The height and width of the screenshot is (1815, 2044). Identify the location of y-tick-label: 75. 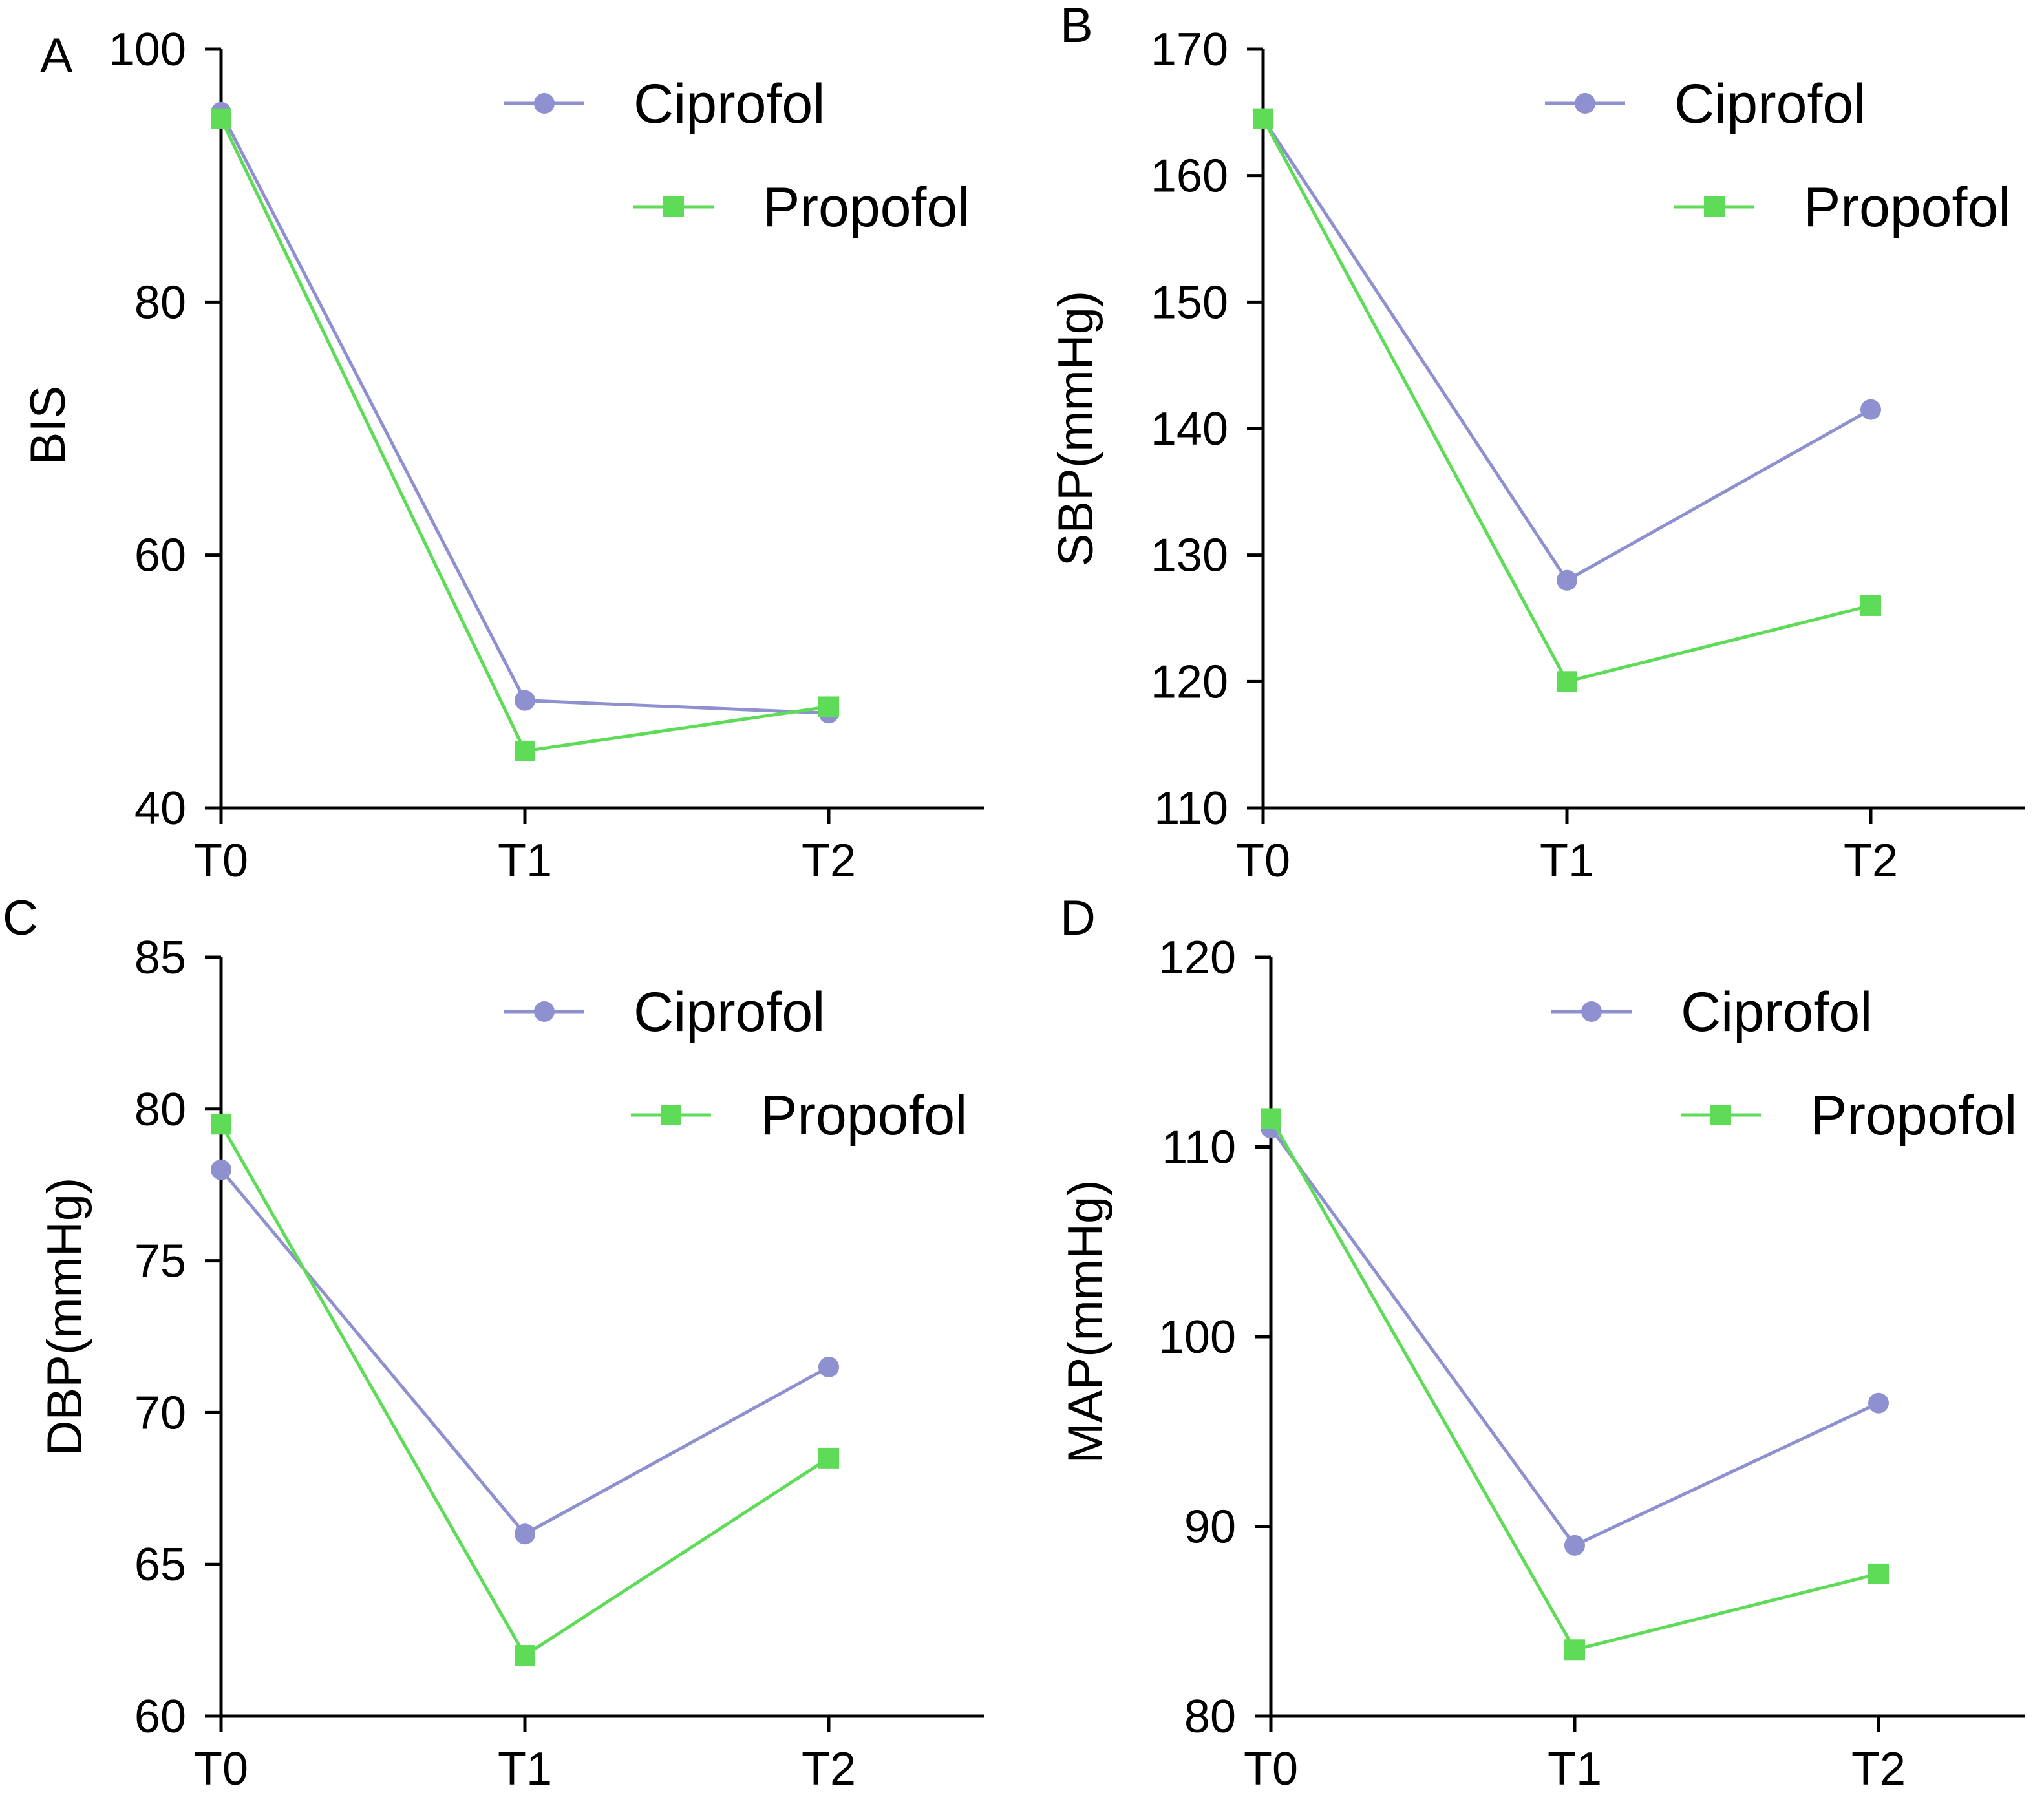
(160, 1262).